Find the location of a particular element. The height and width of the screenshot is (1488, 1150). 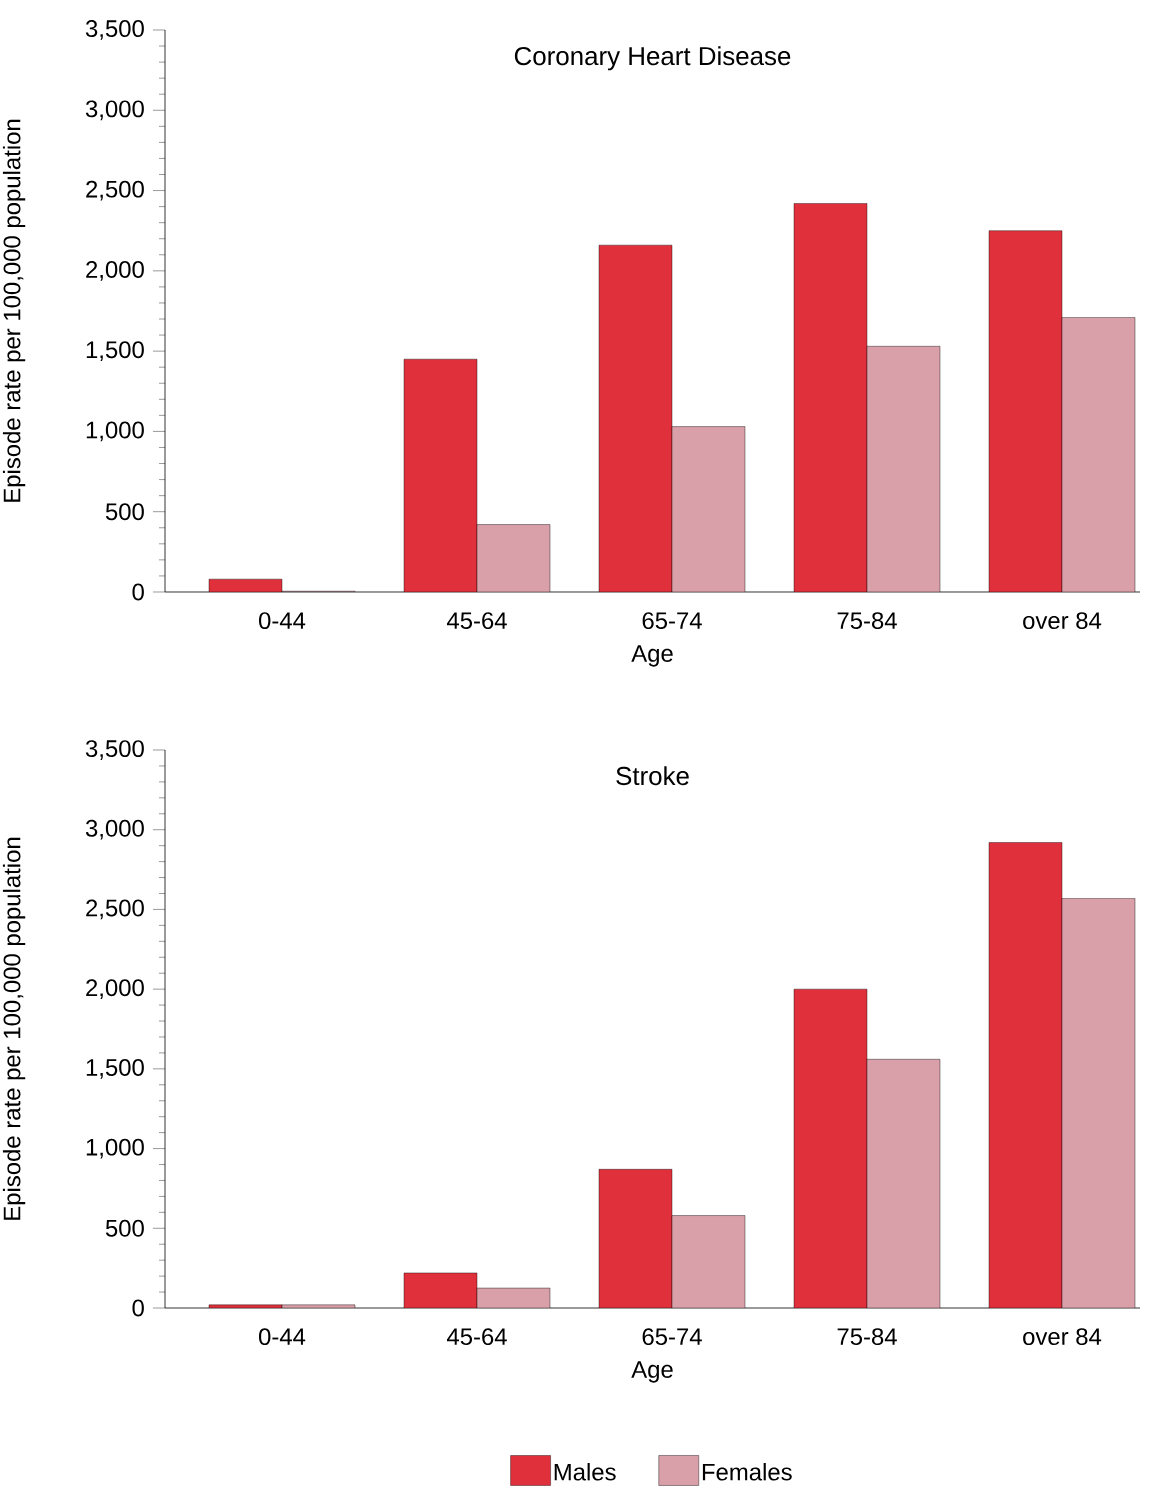

chart-title: Stroke is located at coordinates (652, 776).